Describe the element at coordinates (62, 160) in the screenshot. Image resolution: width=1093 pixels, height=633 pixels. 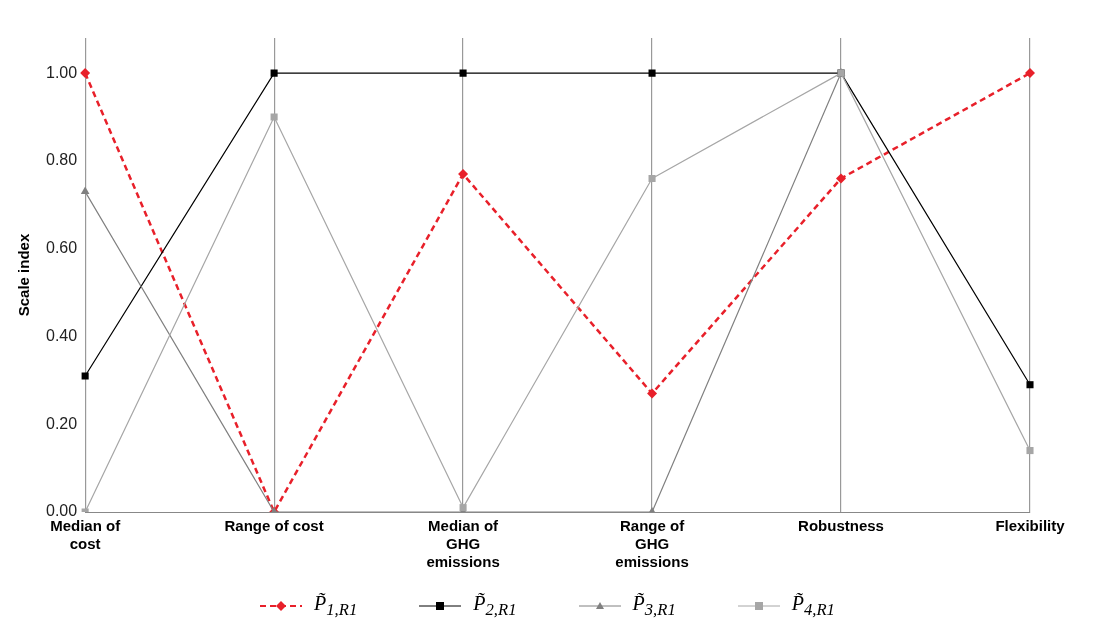
I see `y-tick-label: 0.80` at that location.